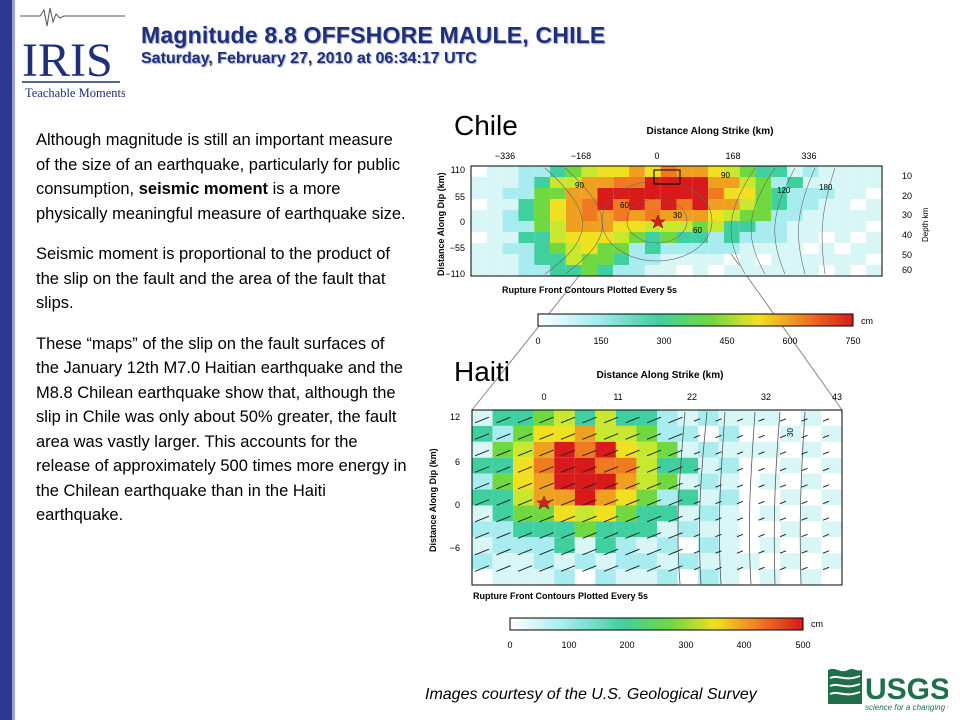  I want to click on svg-text: 90, so click(579, 185).